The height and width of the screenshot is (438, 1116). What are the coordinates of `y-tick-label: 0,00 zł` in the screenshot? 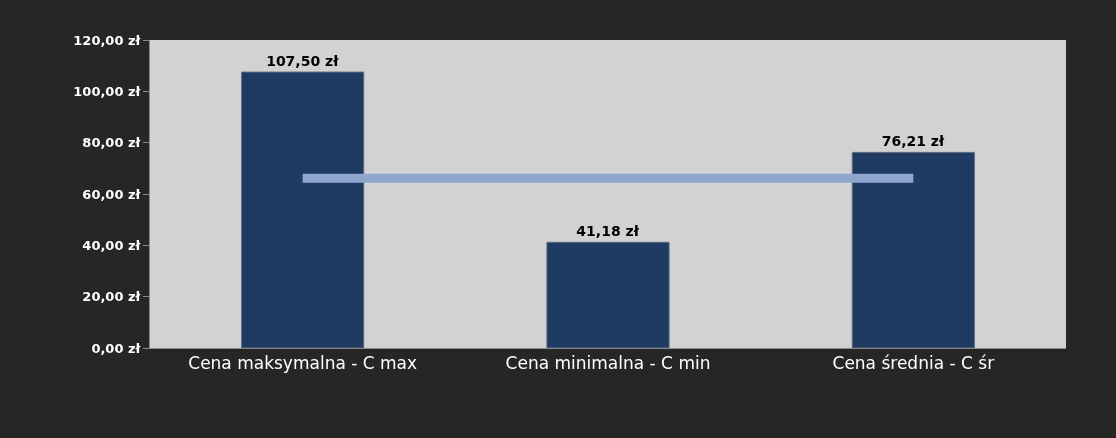 It's located at (116, 348).